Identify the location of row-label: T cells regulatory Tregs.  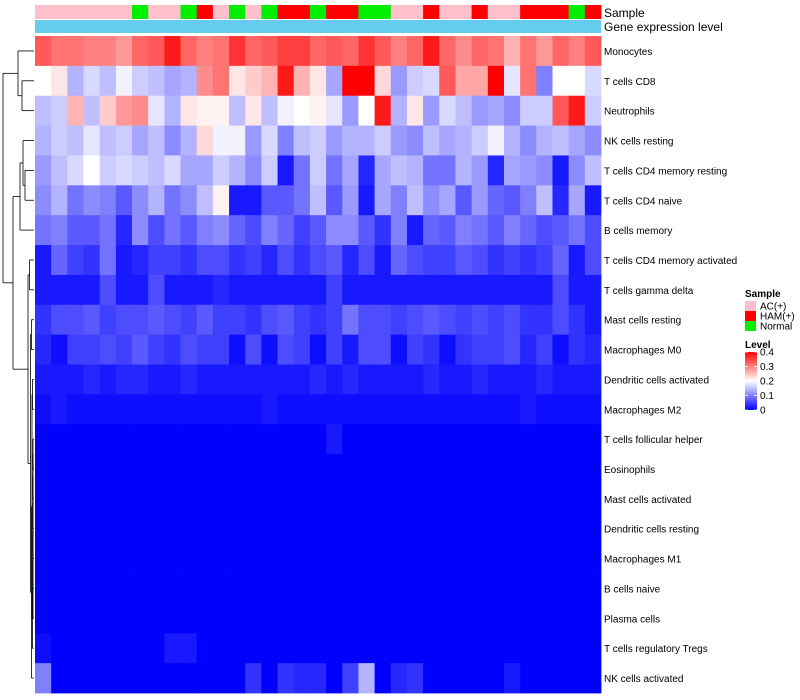
(656, 649).